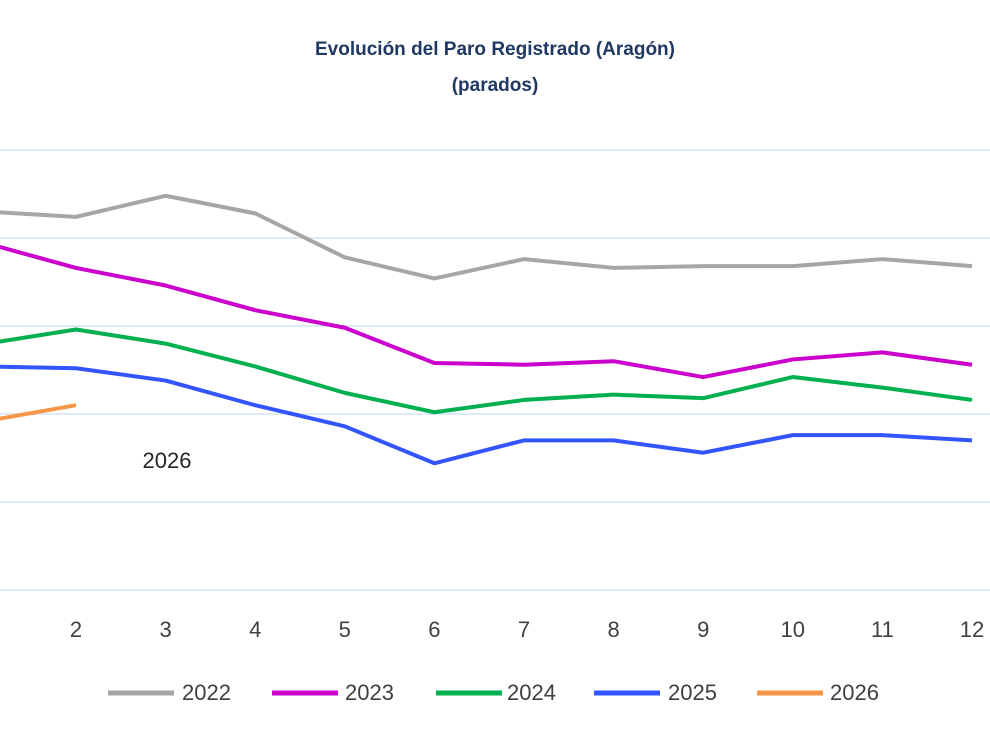  What do you see at coordinates (972, 629) in the screenshot?
I see `x-tick-label: 12` at bounding box center [972, 629].